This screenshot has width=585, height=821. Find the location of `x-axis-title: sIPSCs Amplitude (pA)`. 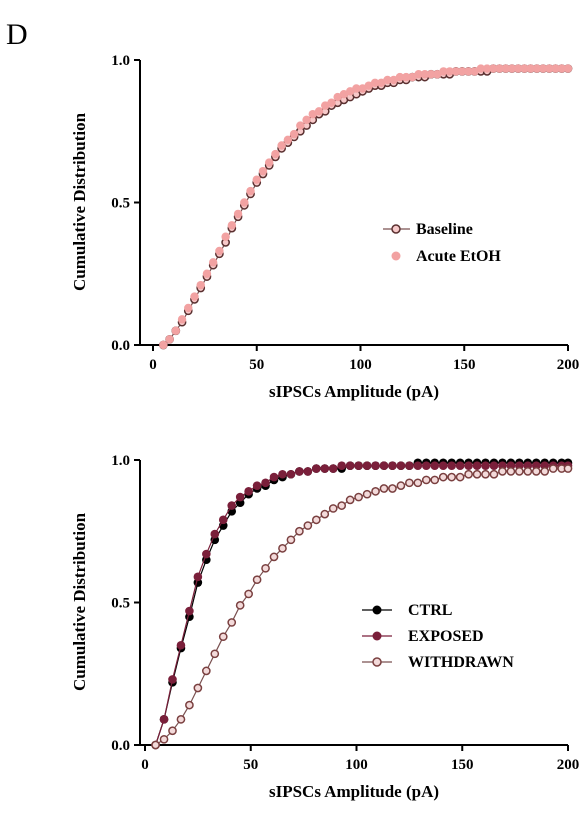

x-axis-title: sIPSCs Amplitude (pA) is located at coordinates (354, 391).